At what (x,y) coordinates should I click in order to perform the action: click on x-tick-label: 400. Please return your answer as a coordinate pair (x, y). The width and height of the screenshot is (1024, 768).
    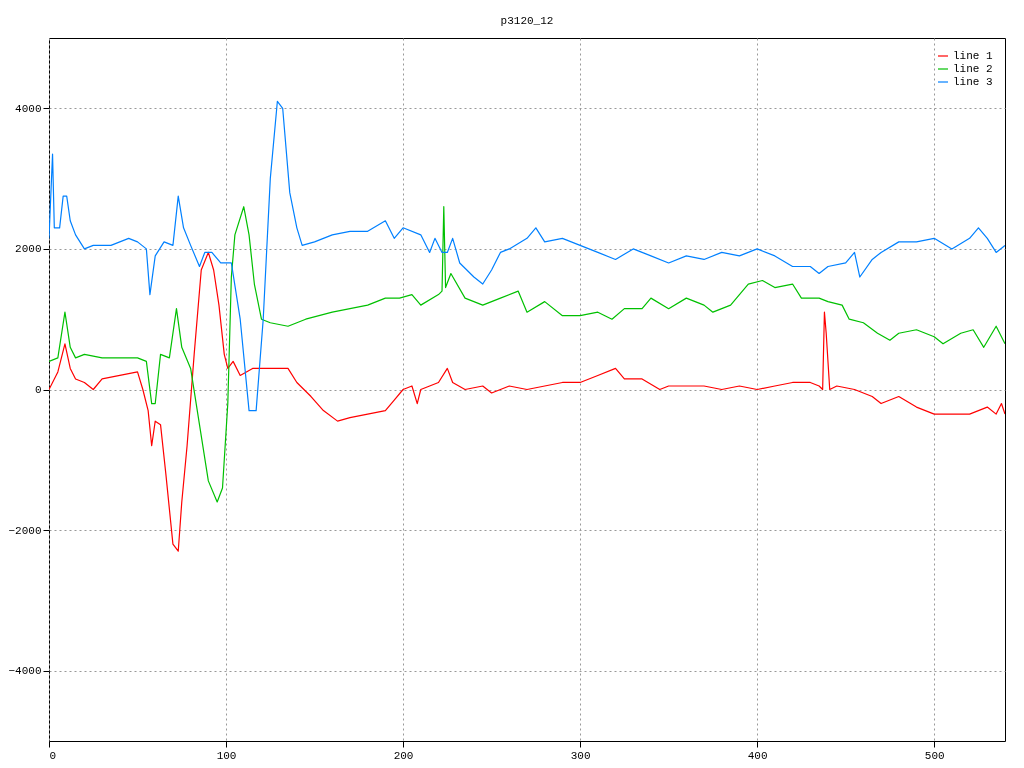
    Looking at the image, I should click on (757, 755).